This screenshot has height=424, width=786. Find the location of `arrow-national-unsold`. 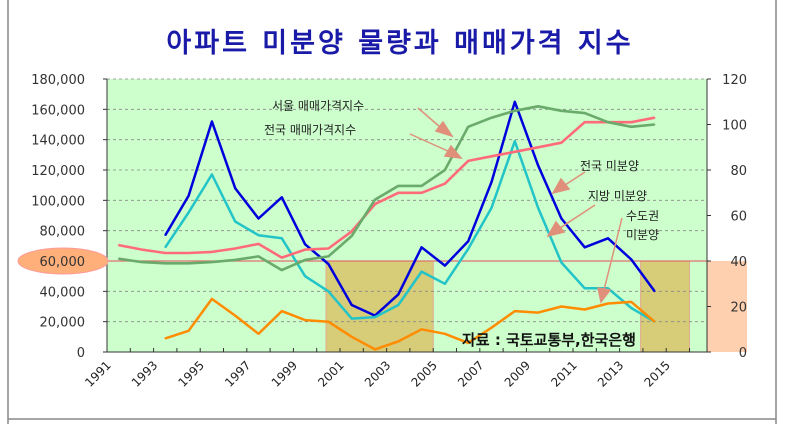

arrow-national-unsold is located at coordinates (575, 178).